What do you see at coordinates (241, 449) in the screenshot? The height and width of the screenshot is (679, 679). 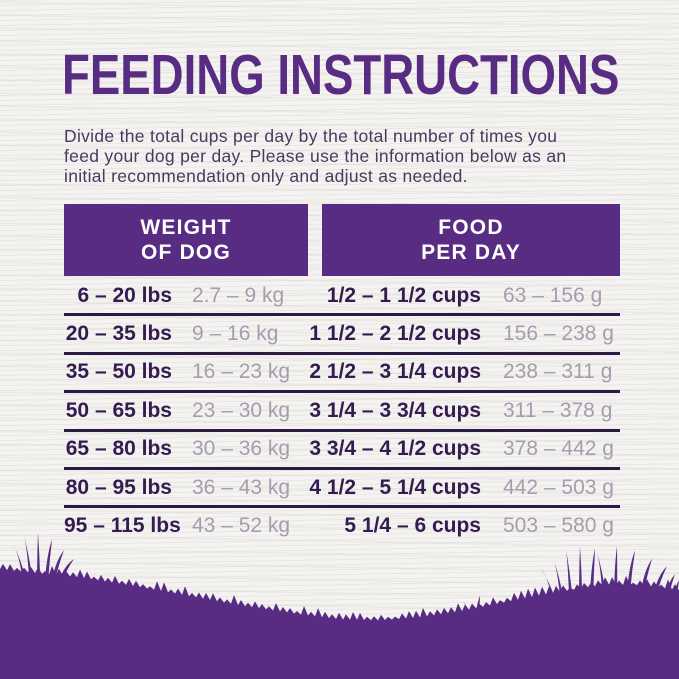 I see `weight-kg: 30 – 36 kg` at bounding box center [241, 449].